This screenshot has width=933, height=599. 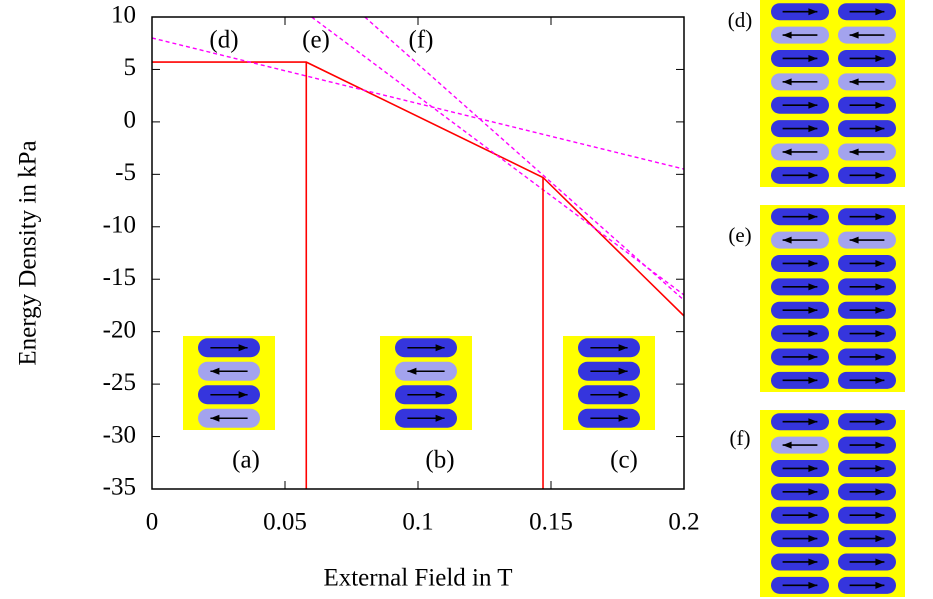 I want to click on y-tick-label: 0, so click(x=130, y=120).